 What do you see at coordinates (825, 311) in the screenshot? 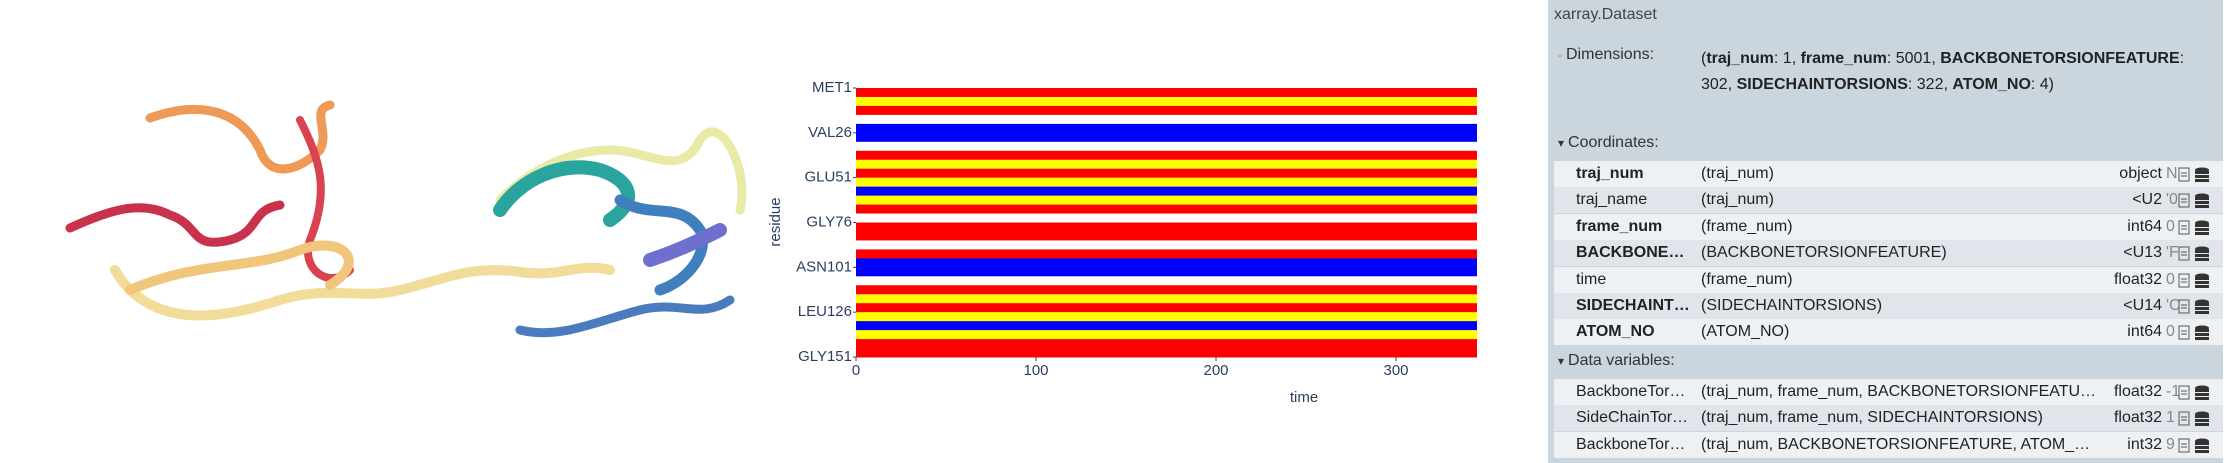
I see `y-tick-label: LEU126` at bounding box center [825, 311].